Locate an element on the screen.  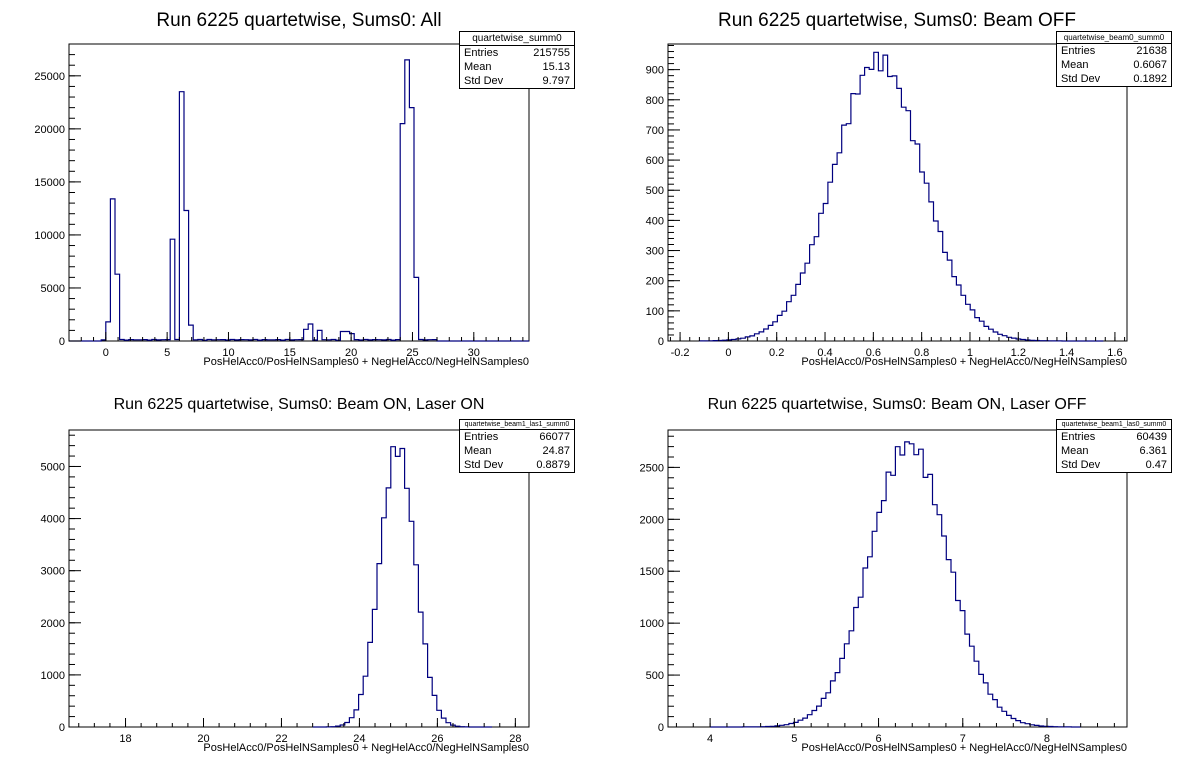
x-tick-label: 1.6 is located at coordinates (1114, 353).